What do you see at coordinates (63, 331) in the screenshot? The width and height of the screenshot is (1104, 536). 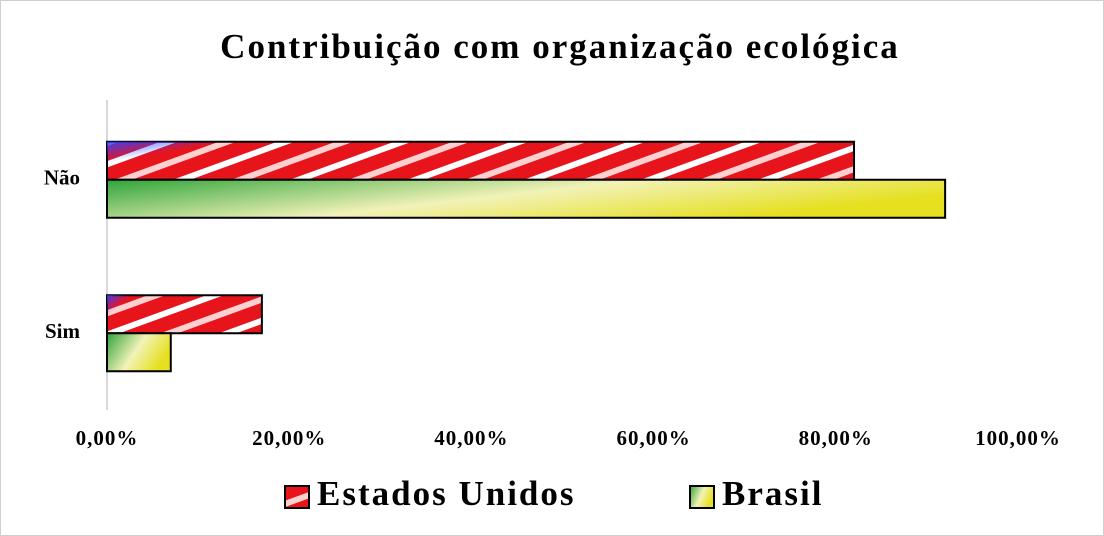 I see `y-tick-label: Sim` at bounding box center [63, 331].